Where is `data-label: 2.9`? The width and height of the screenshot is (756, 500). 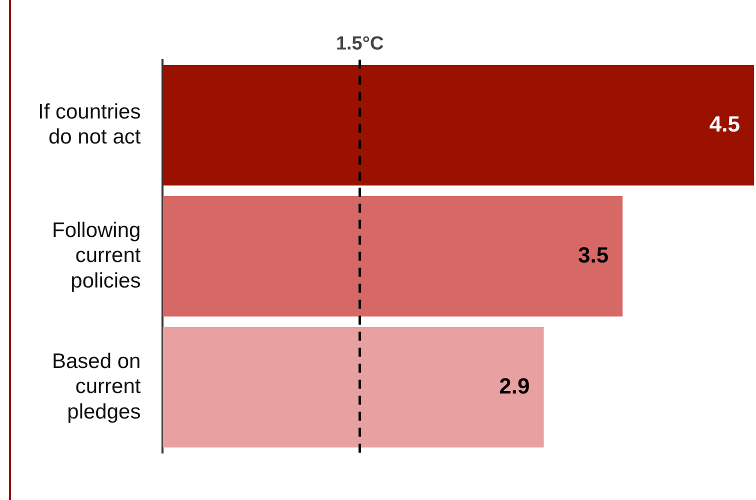
data-label: 2.9 is located at coordinates (514, 385).